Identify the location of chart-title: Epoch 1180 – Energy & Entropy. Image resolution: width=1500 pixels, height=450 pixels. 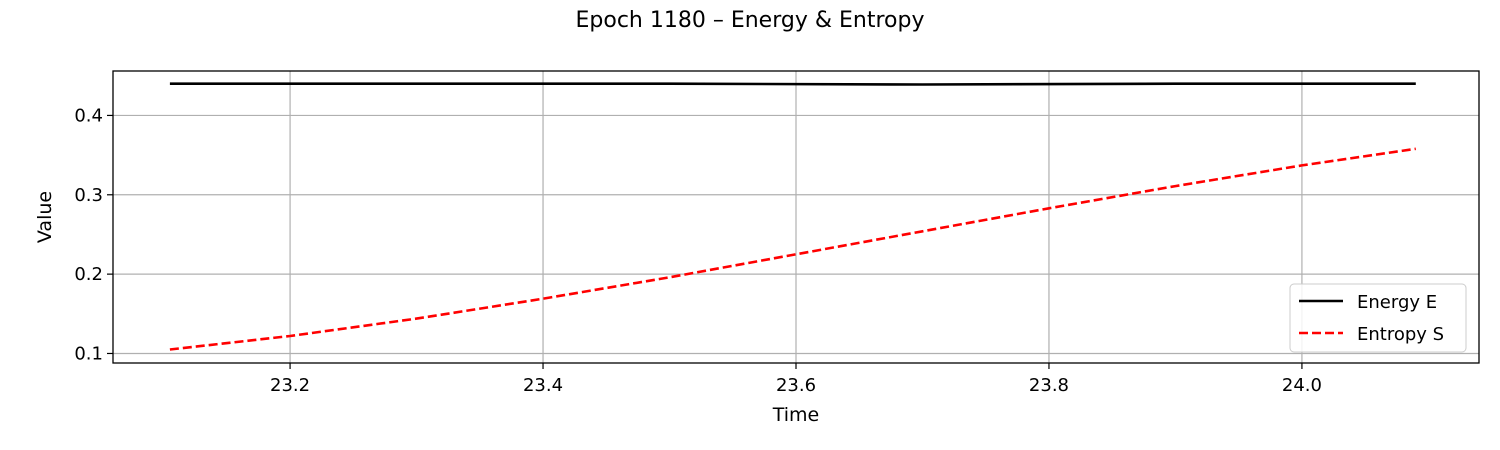
(750, 20).